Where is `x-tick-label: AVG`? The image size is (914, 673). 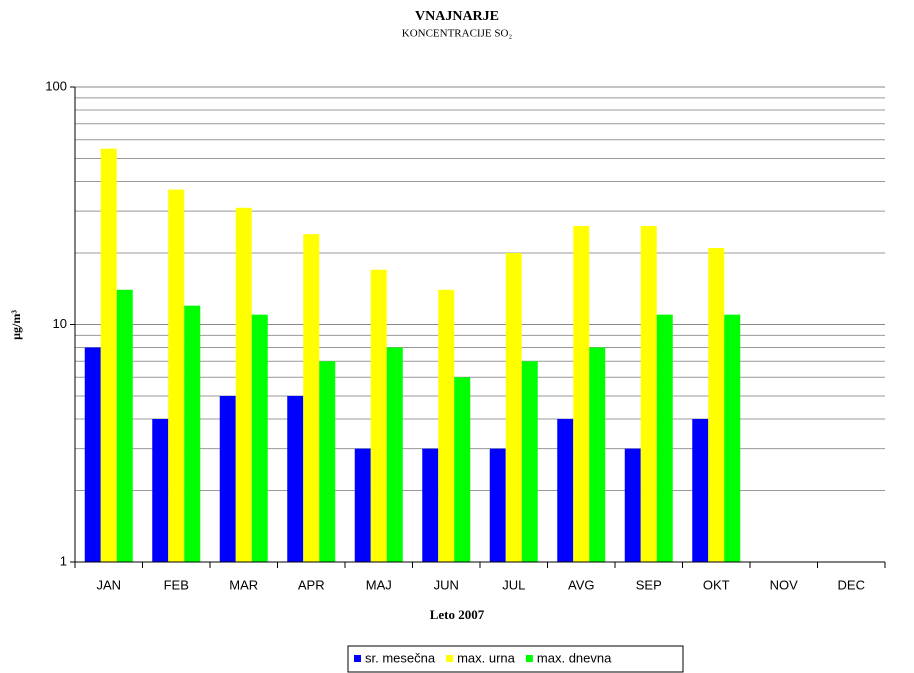 x-tick-label: AVG is located at coordinates (581, 584).